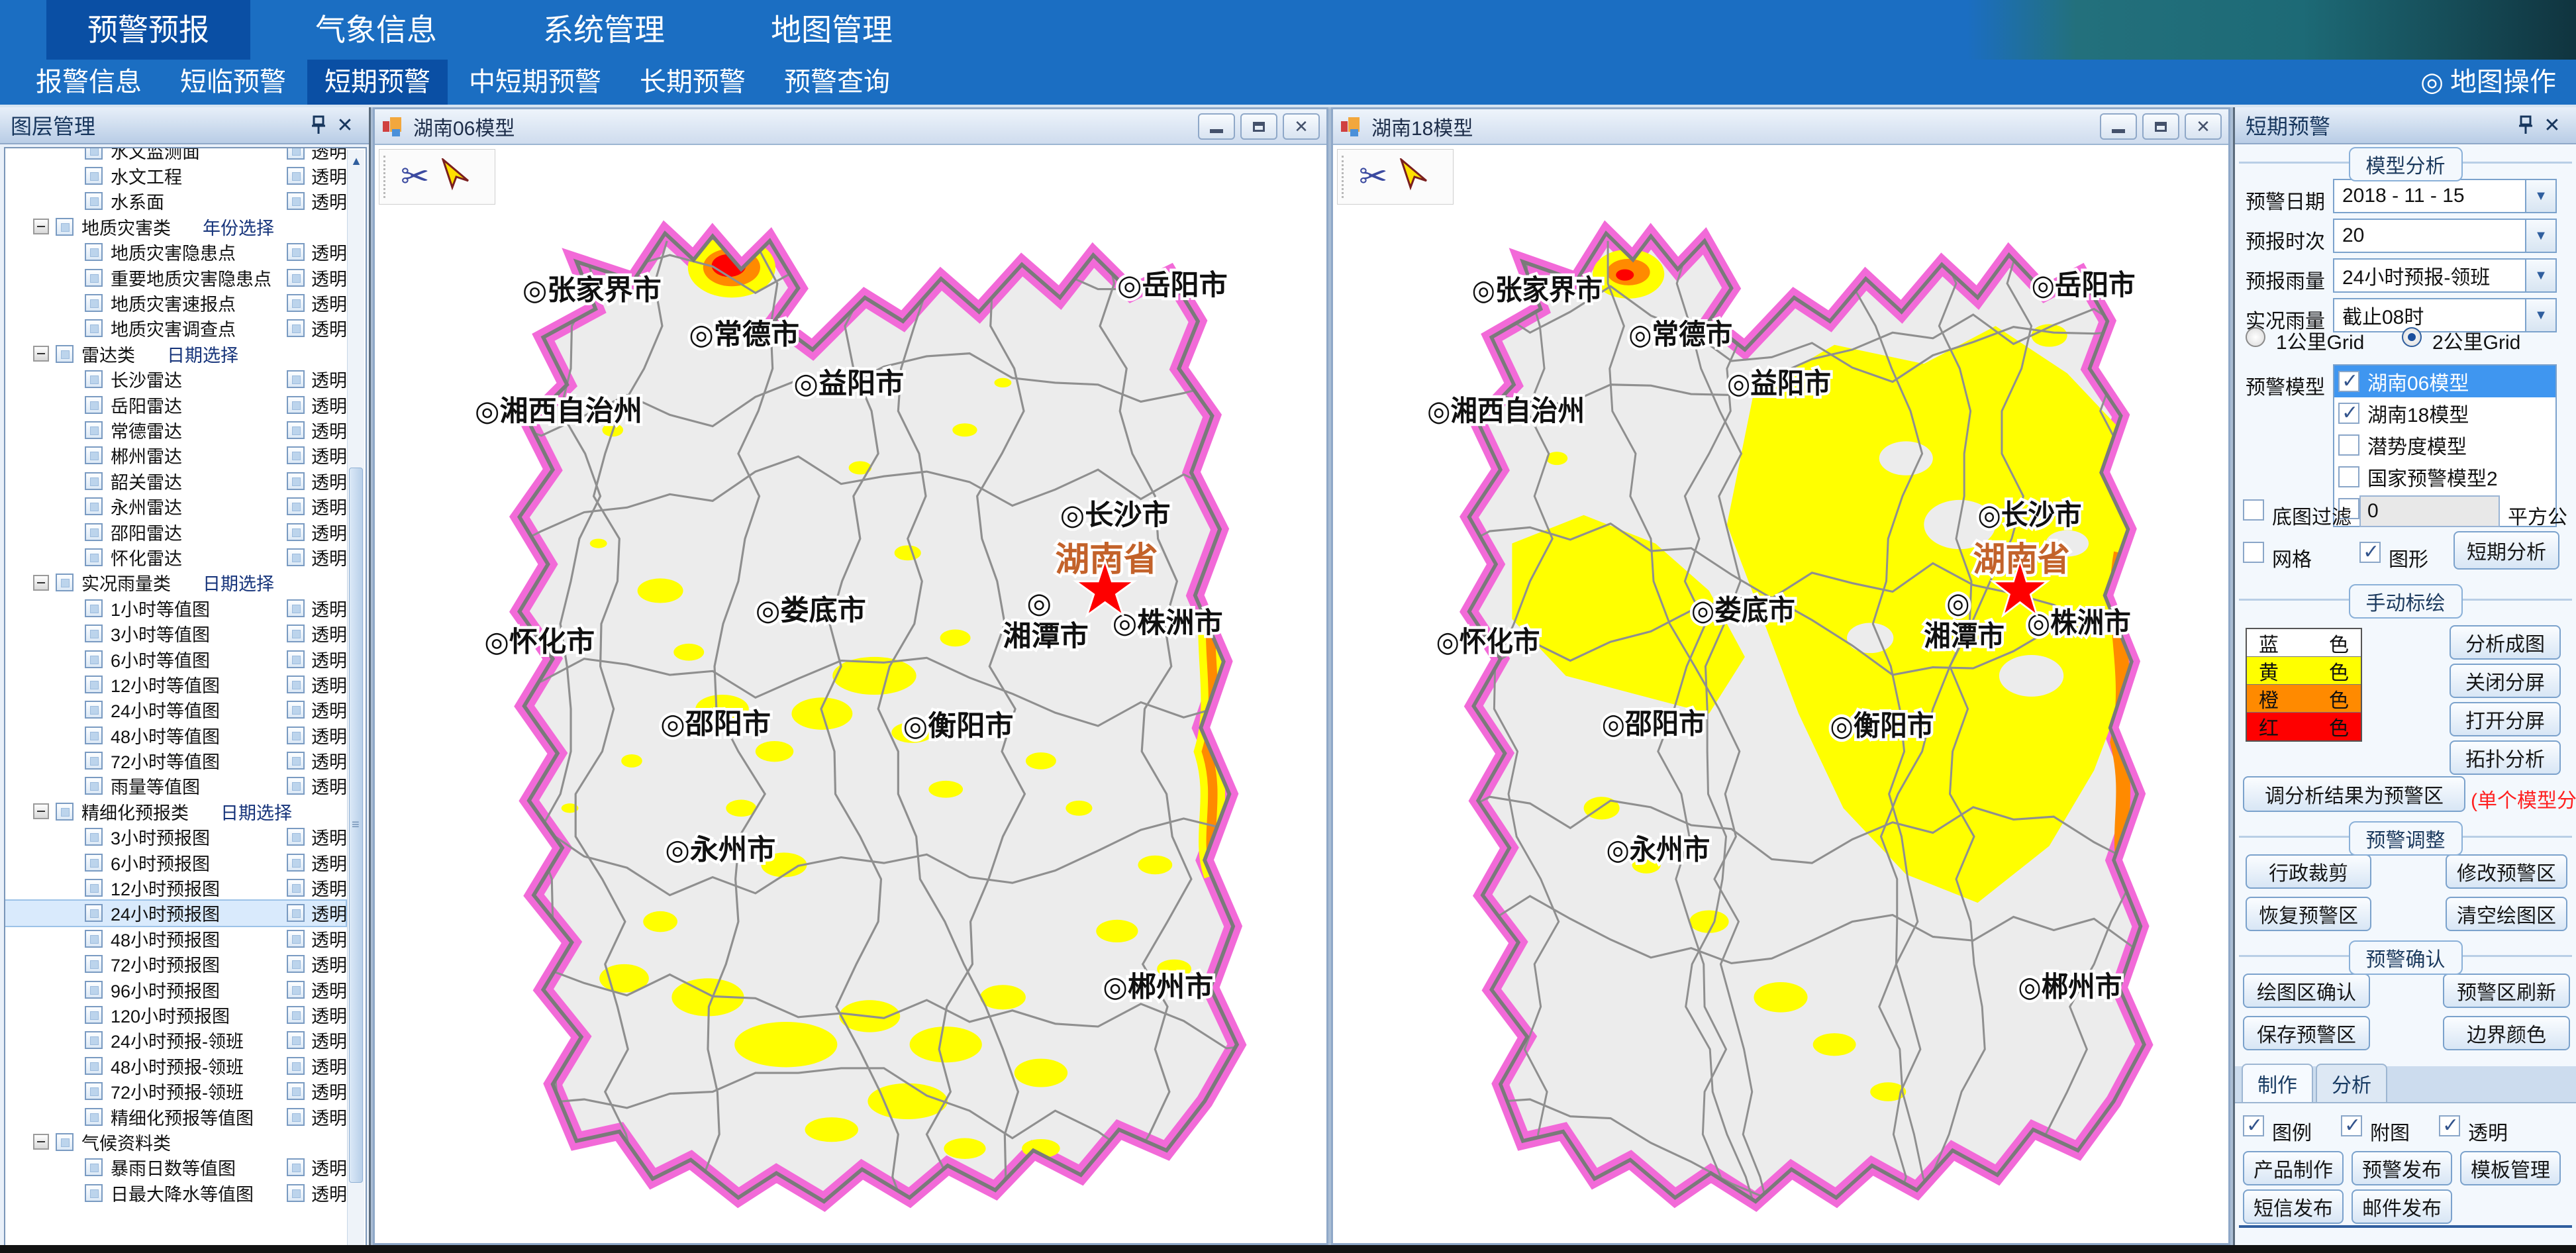 Image resolution: width=2576 pixels, height=1253 pixels. I want to click on minimize-button, so click(1216, 126).